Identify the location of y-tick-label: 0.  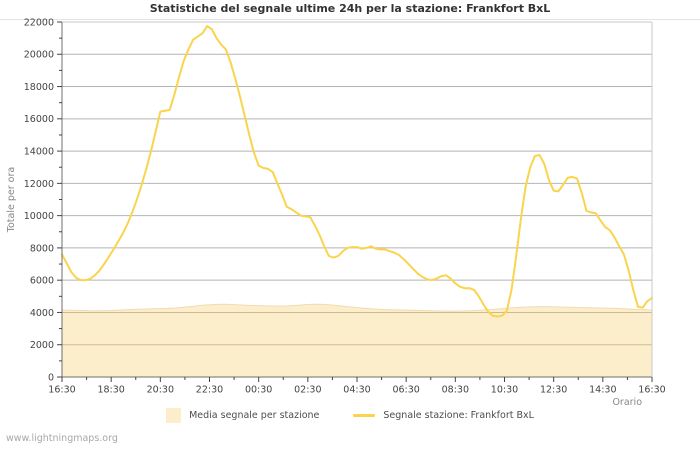
(51, 377).